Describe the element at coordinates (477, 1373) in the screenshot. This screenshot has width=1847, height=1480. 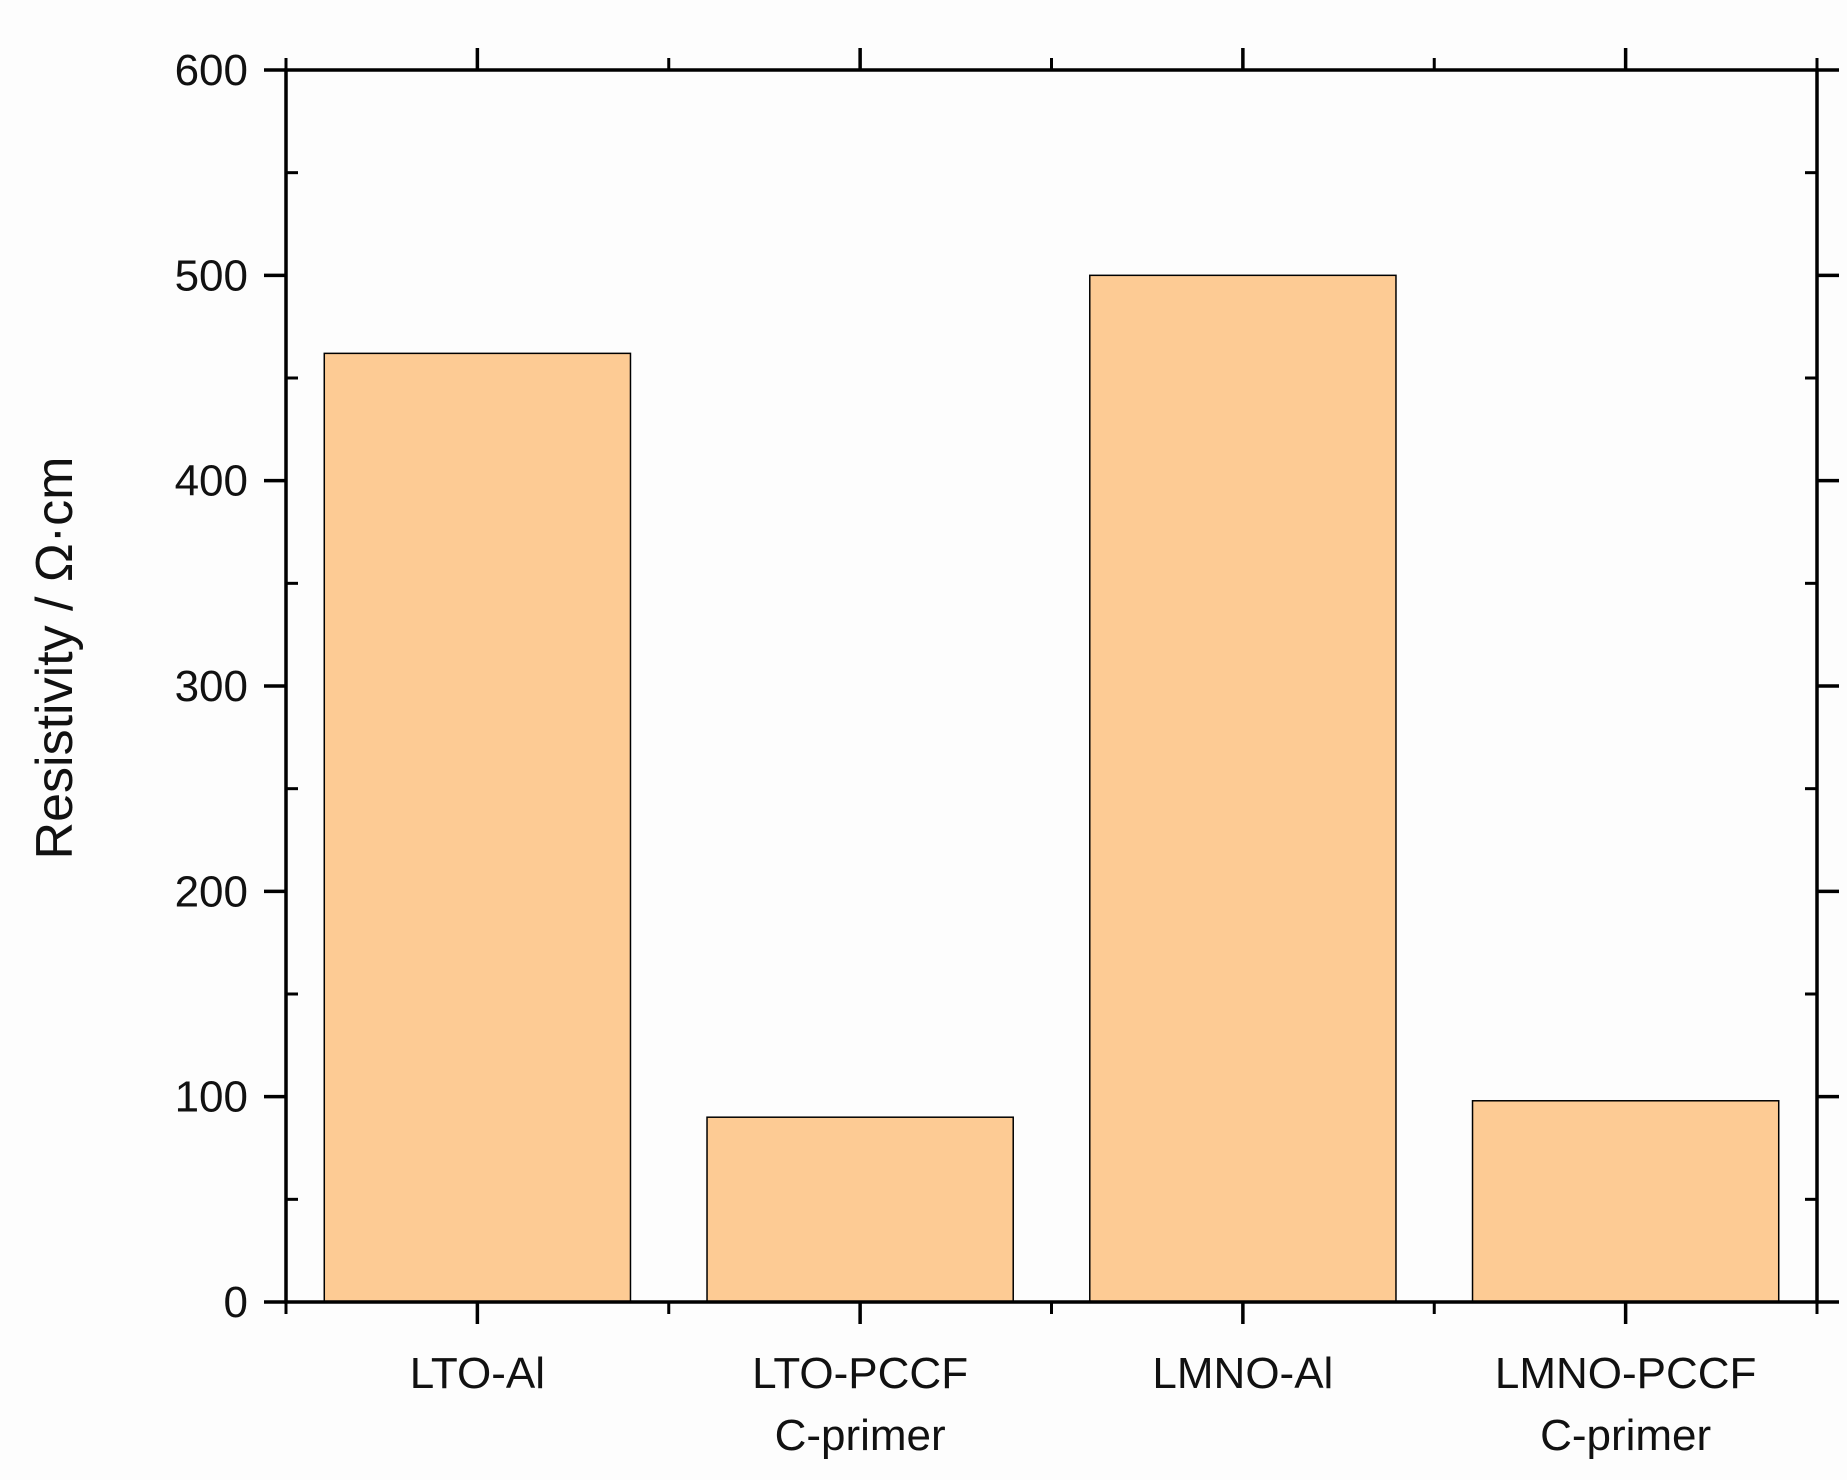
I see `x-category-label: LTO-Al` at that location.